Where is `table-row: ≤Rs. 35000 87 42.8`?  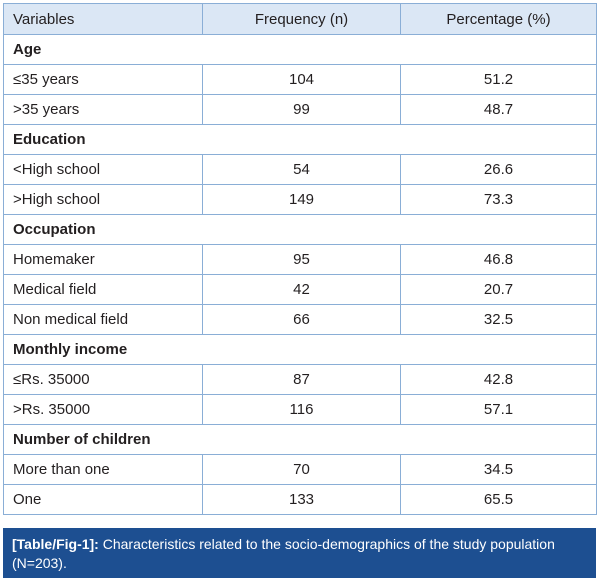
table-row: ≤Rs. 35000 87 42.8 is located at coordinates (300, 379).